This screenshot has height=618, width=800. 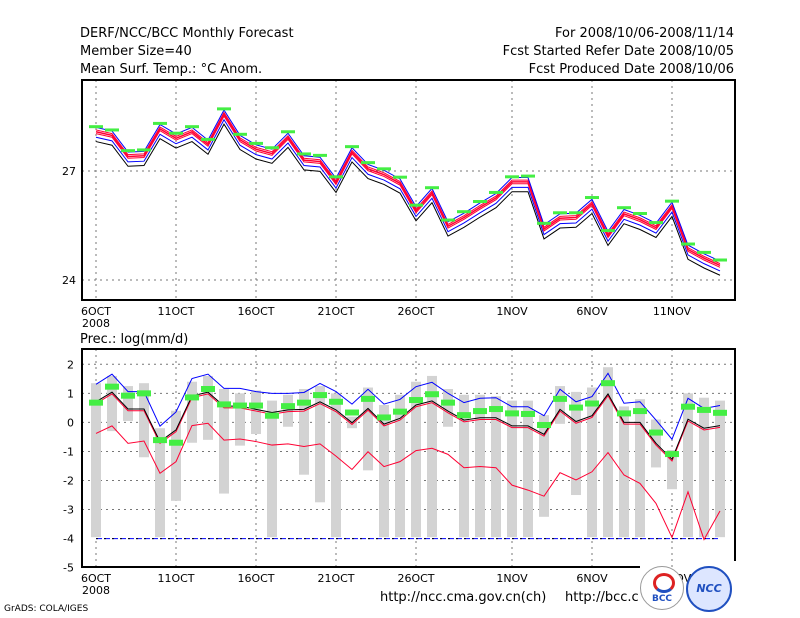 I want to click on bcc-url: http://bcc.c, so click(x=602, y=597).